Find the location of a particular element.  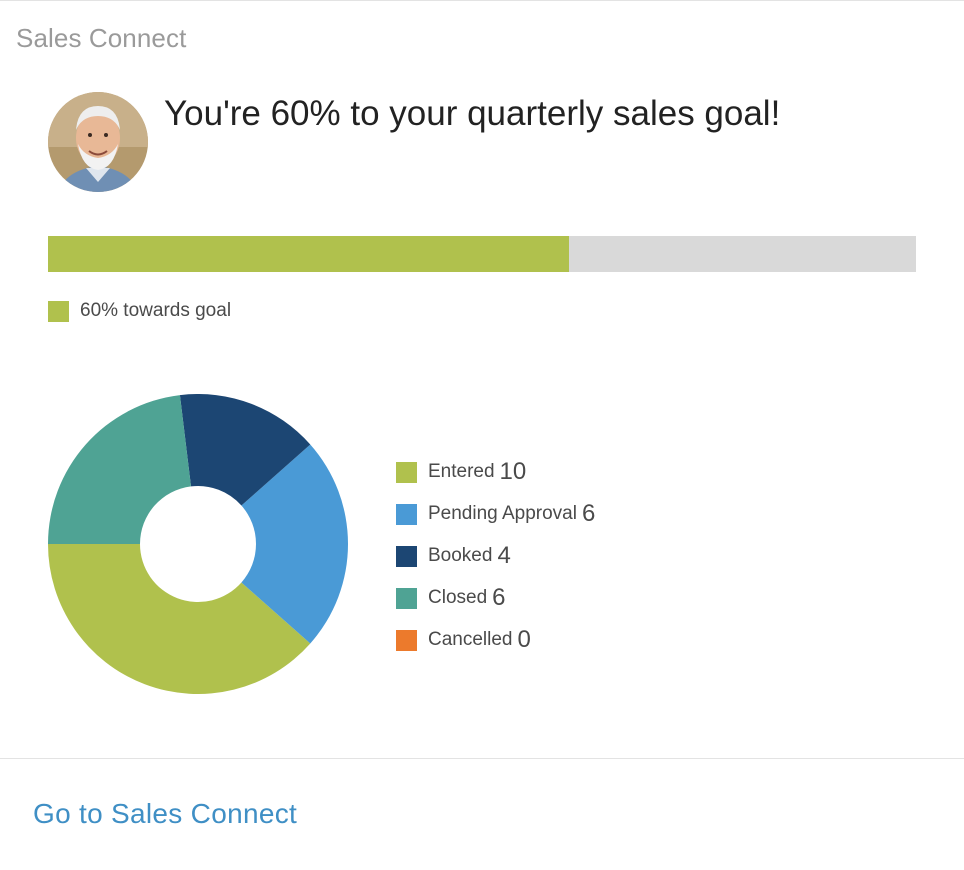

donut-slice-closed is located at coordinates (120, 469).